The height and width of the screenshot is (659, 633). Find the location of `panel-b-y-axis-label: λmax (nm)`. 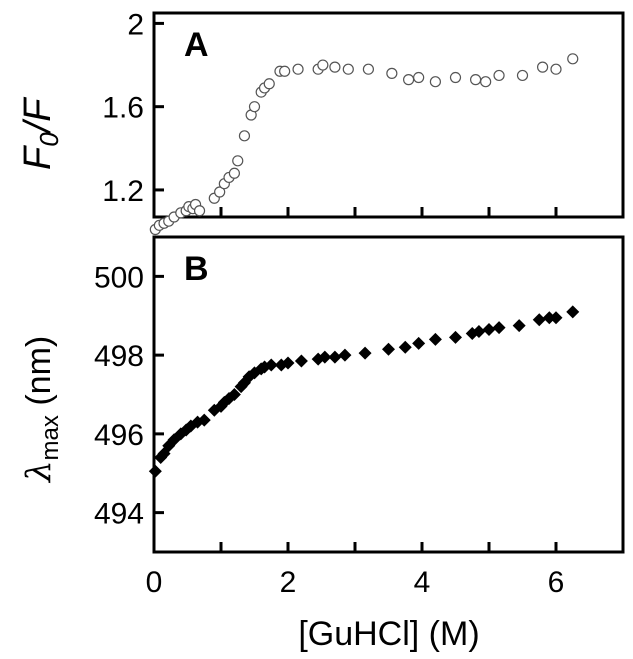

panel-b-y-axis-label: λmax (nm) is located at coordinates (41, 410).